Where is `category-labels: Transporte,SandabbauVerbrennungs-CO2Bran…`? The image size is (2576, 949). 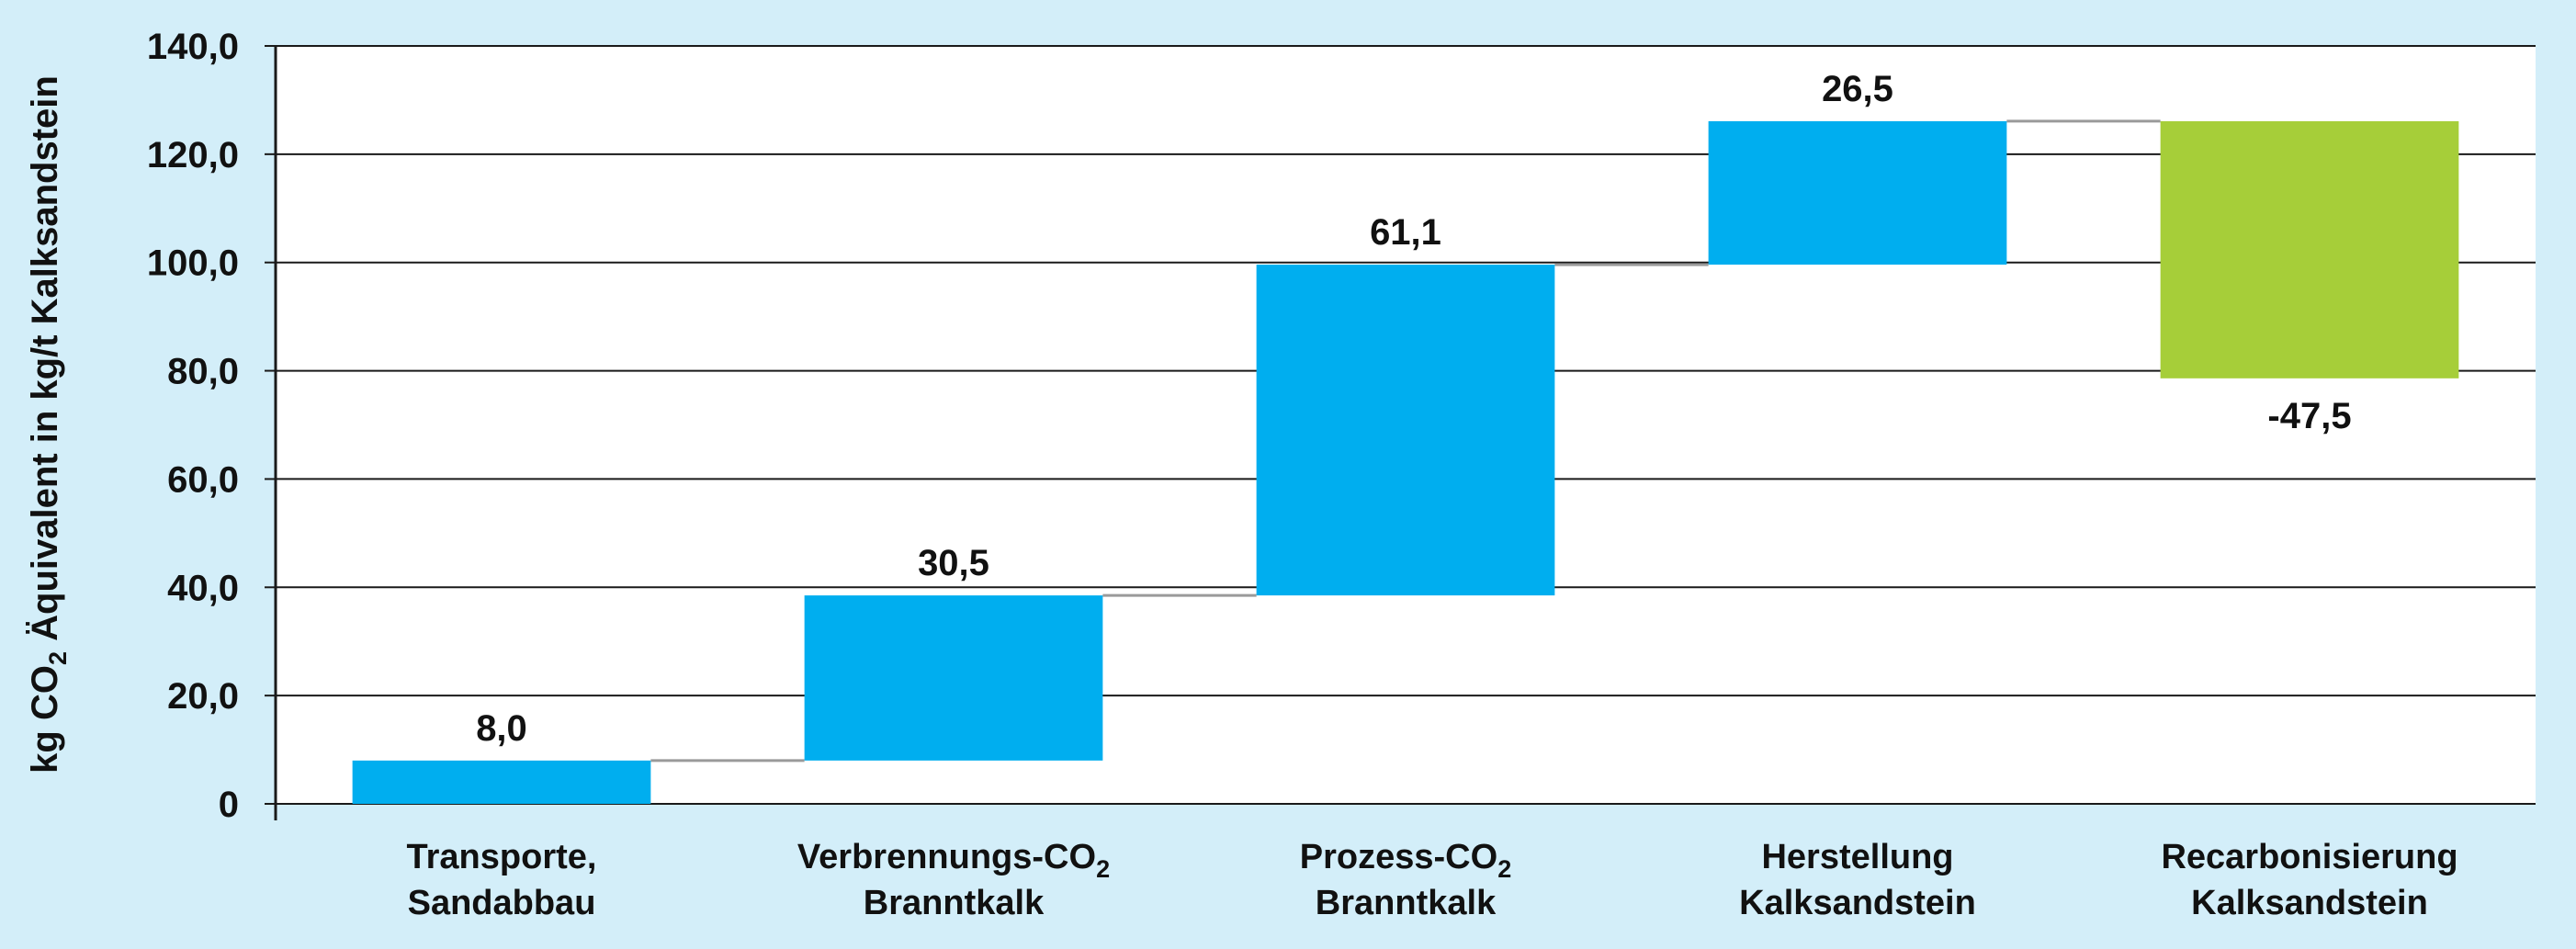
category-labels: Transporte,SandabbauVerbrennungs-CO2Bran… is located at coordinates (1432, 880).